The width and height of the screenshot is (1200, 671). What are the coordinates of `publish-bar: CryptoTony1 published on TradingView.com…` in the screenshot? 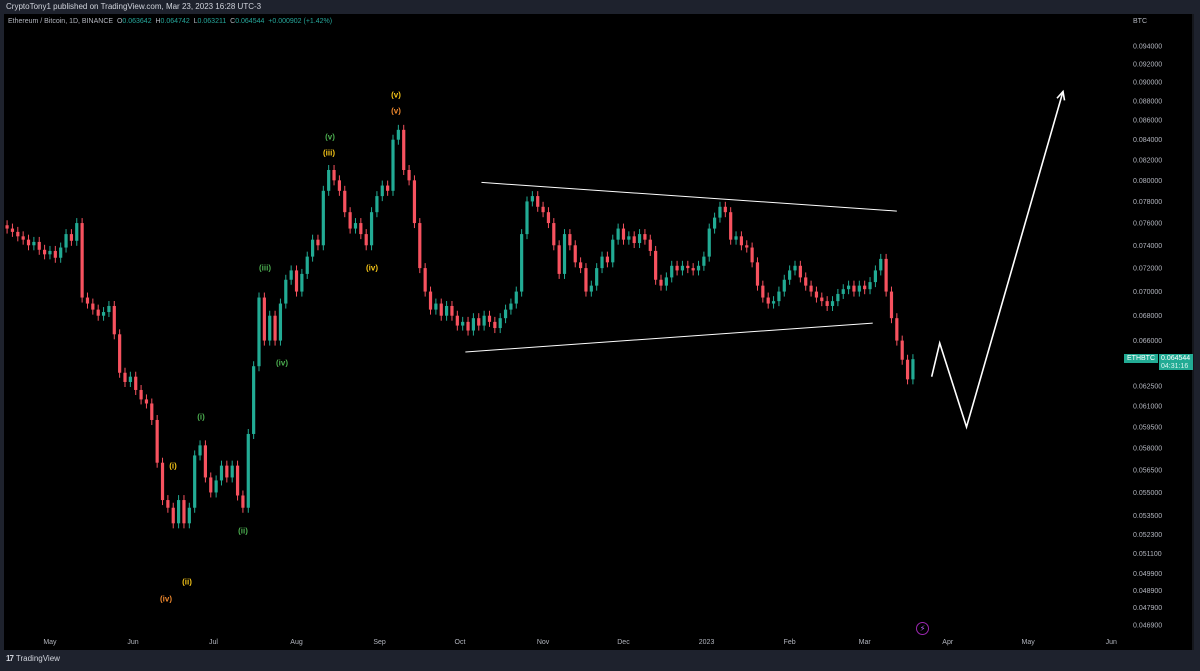 It's located at (600, 7).